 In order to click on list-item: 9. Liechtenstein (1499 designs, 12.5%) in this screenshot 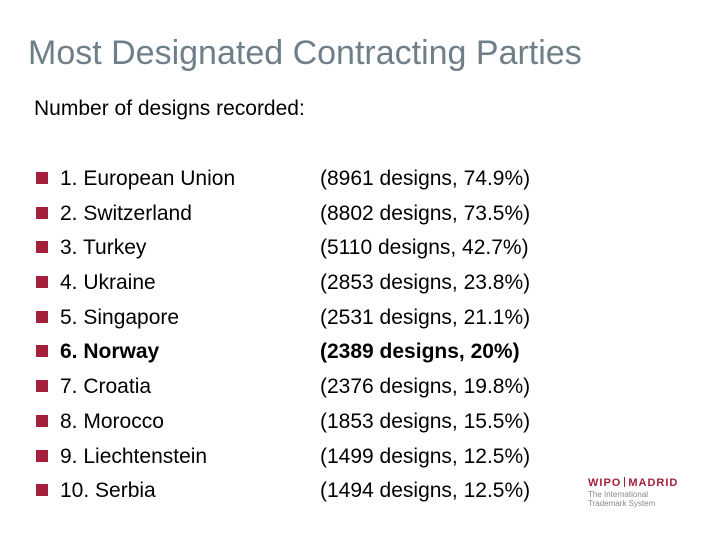, I will do `click(316, 457)`.